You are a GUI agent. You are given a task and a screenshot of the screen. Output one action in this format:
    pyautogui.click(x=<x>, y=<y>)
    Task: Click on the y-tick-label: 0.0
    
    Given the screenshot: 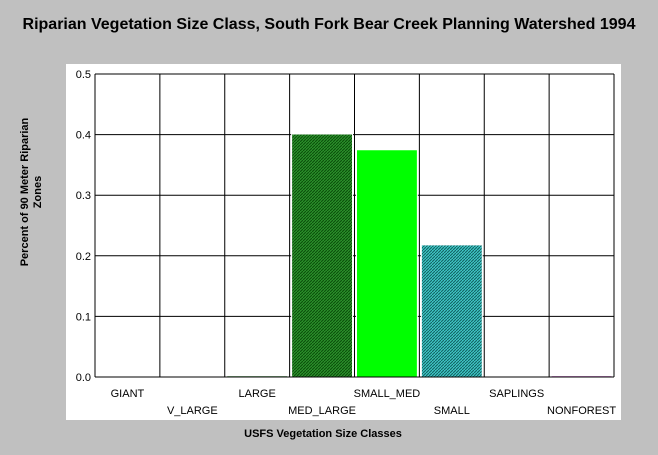 What is the action you would take?
    pyautogui.click(x=83, y=378)
    